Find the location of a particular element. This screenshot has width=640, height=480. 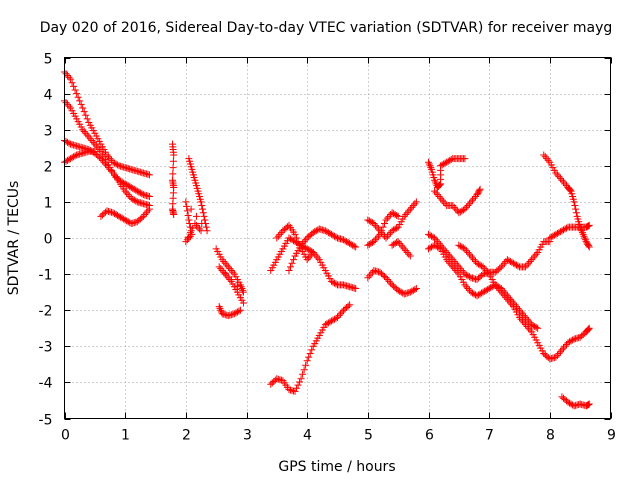

y-tick-label: -1 is located at coordinates (46, 276).